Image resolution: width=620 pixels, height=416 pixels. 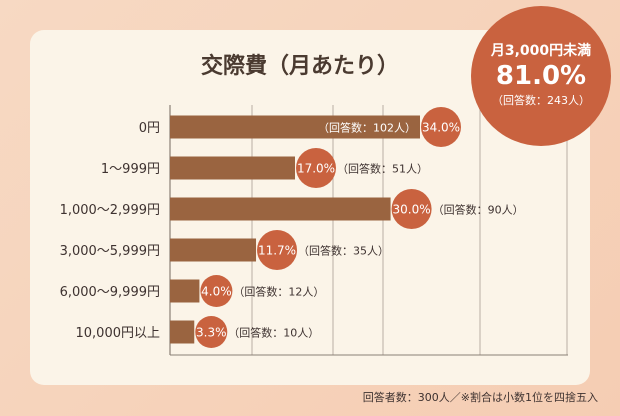 What do you see at coordinates (110, 292) in the screenshot?
I see `category-label: 6,000〜9,999円` at bounding box center [110, 292].